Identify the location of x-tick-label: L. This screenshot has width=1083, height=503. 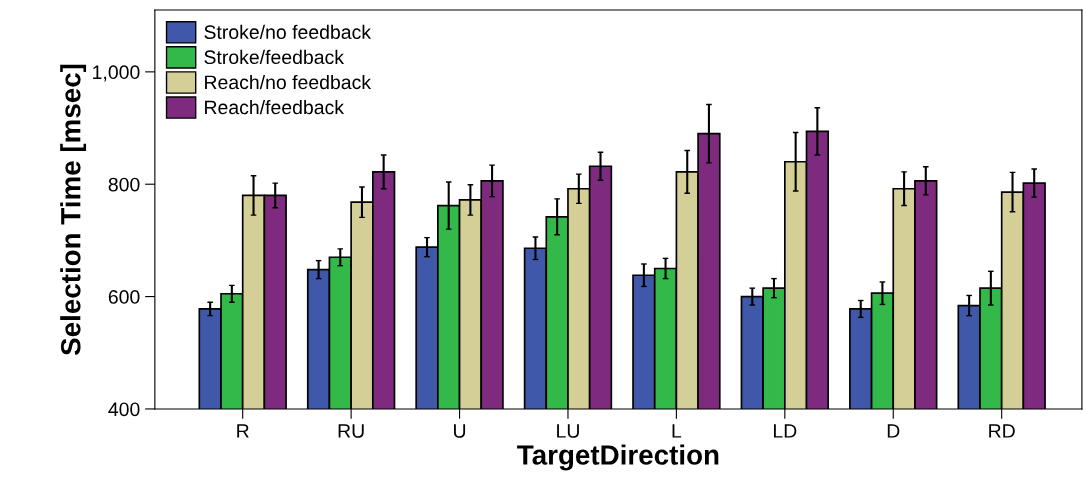
(677, 431).